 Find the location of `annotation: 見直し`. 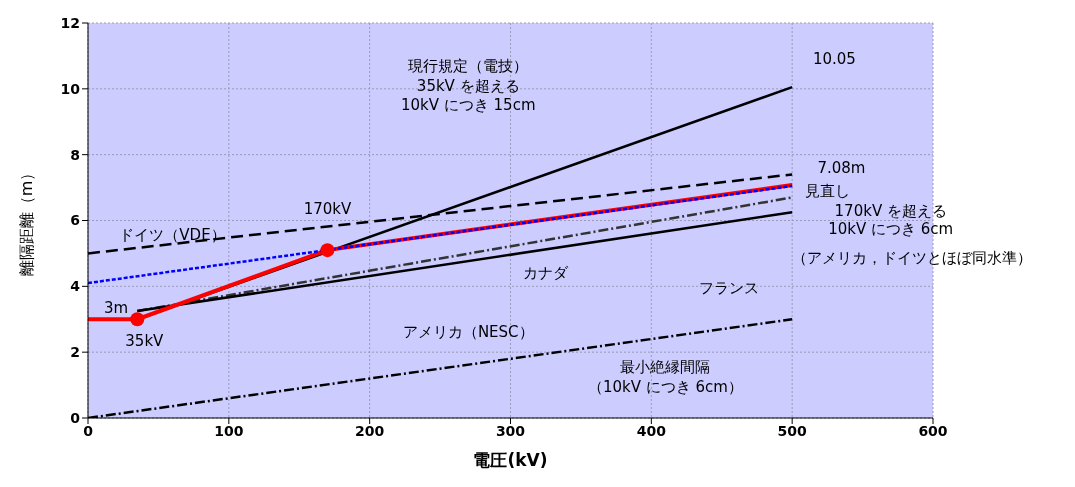

annotation: 見直し is located at coordinates (827, 190).